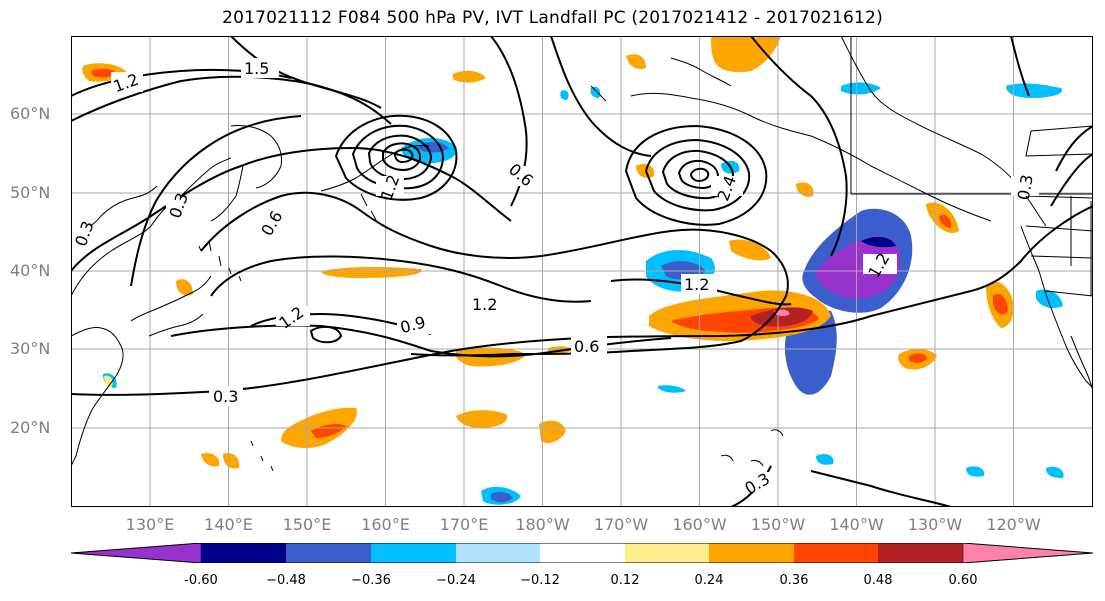 Image resolution: width=1105 pixels, height=601 pixels. I want to click on lon-label-180w: 180°W, so click(542, 524).